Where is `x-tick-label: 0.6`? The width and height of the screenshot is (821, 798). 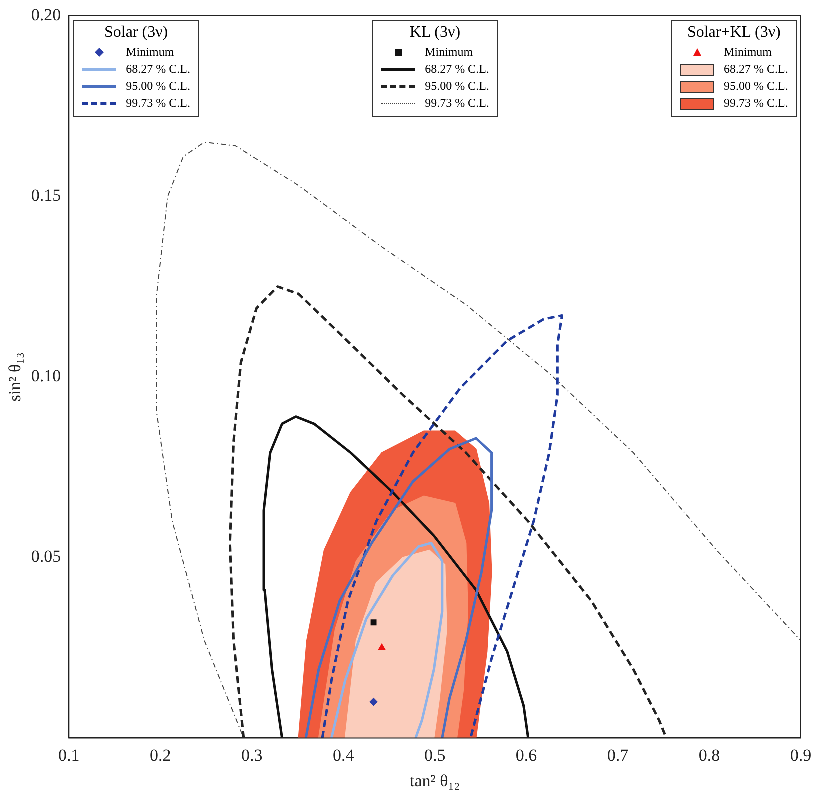
x-tick-label: 0.6 is located at coordinates (527, 755).